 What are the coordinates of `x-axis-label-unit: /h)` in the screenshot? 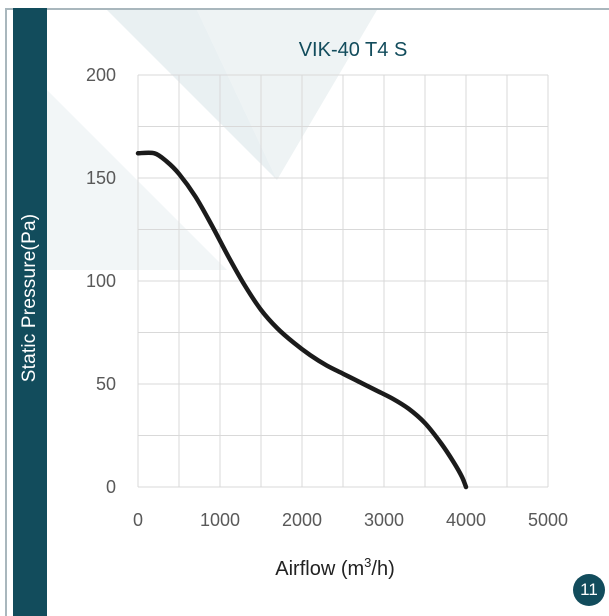 It's located at (383, 568).